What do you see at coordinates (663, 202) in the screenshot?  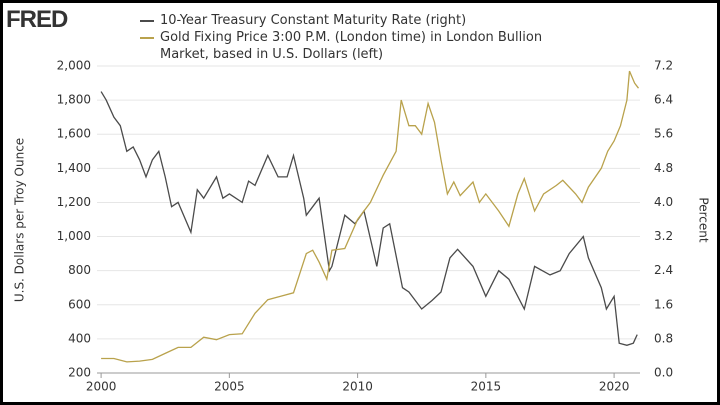 I see `y2-tick-label: 4.0` at bounding box center [663, 202].